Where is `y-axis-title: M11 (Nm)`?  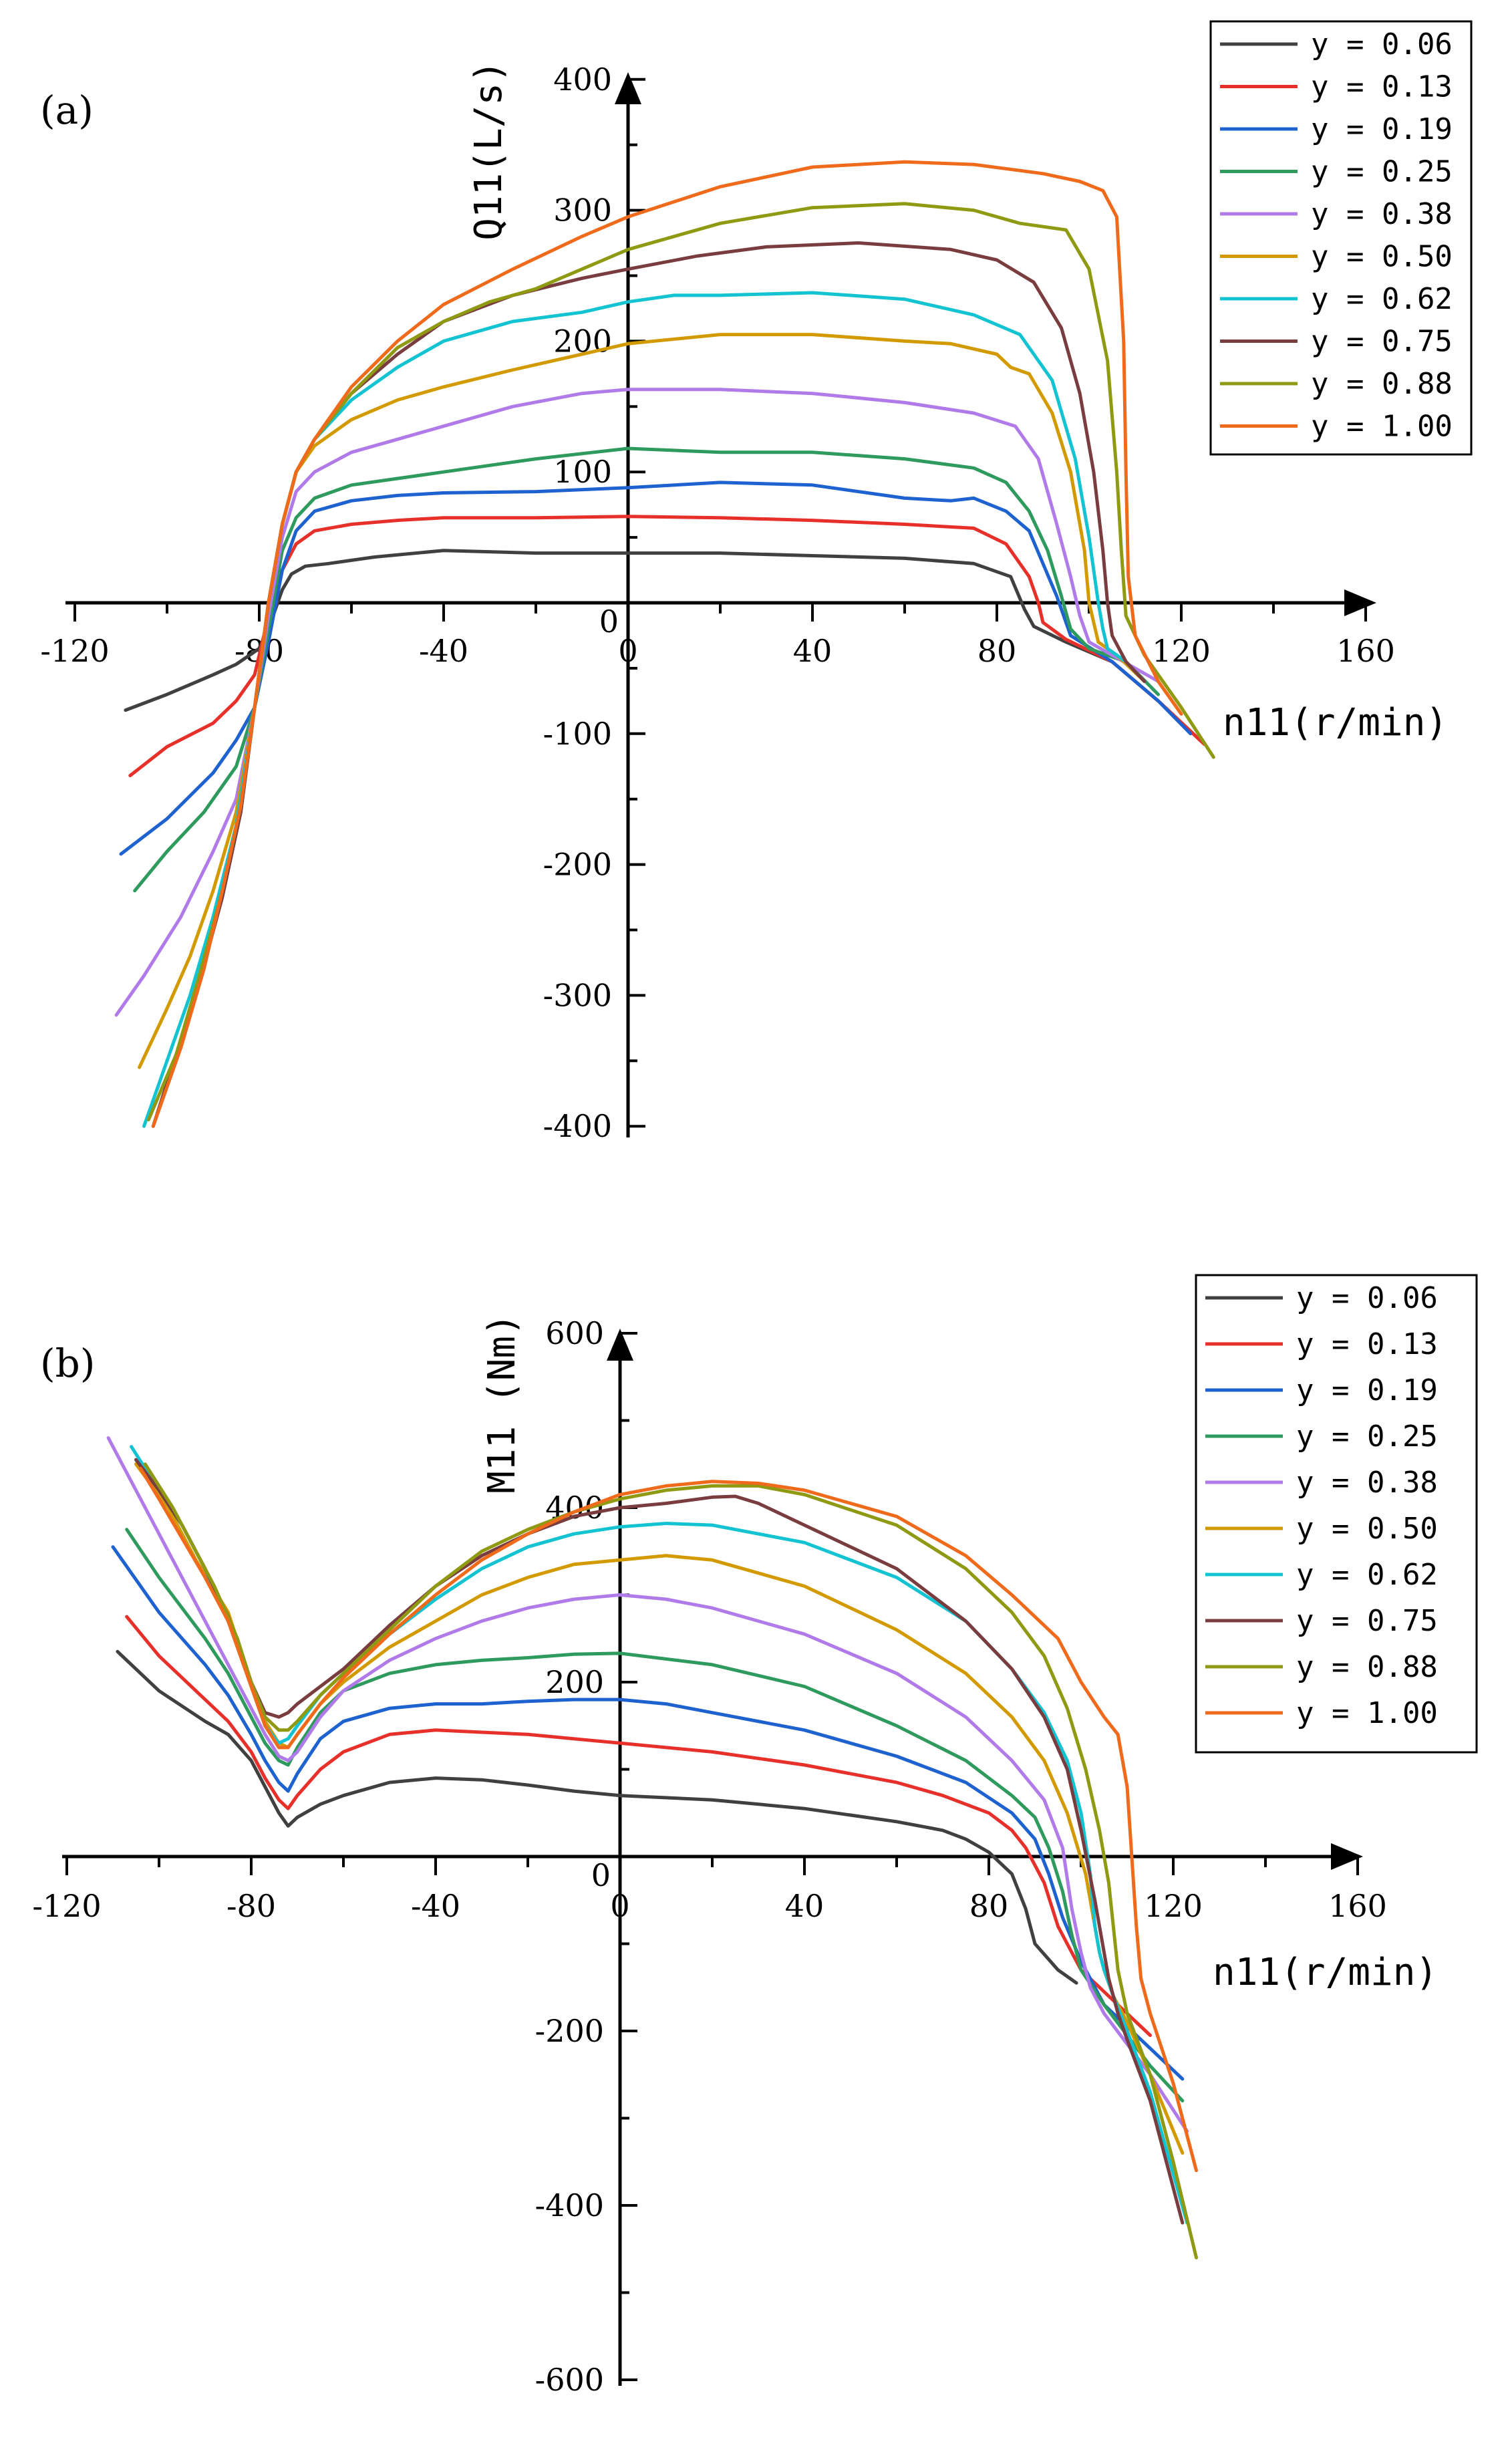
y-axis-title: M11 (Nm) is located at coordinates (502, 1403).